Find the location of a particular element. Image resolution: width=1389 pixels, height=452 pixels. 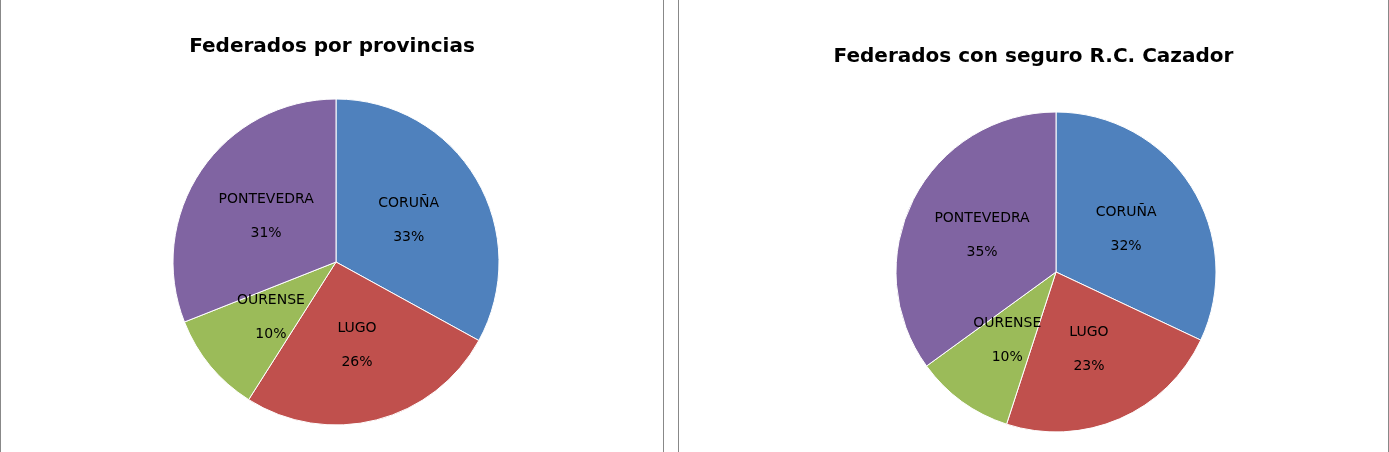

data-label: 23% is located at coordinates (1089, 365).